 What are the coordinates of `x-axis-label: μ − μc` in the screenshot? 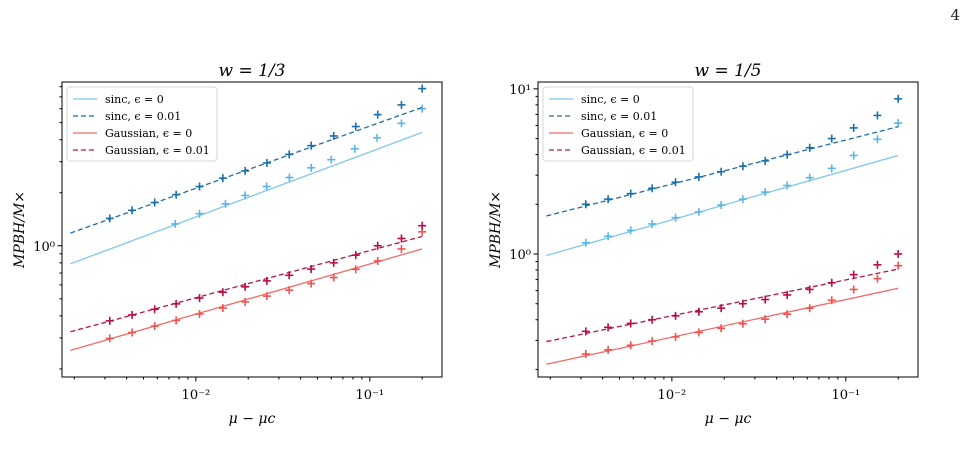 It's located at (728, 419).